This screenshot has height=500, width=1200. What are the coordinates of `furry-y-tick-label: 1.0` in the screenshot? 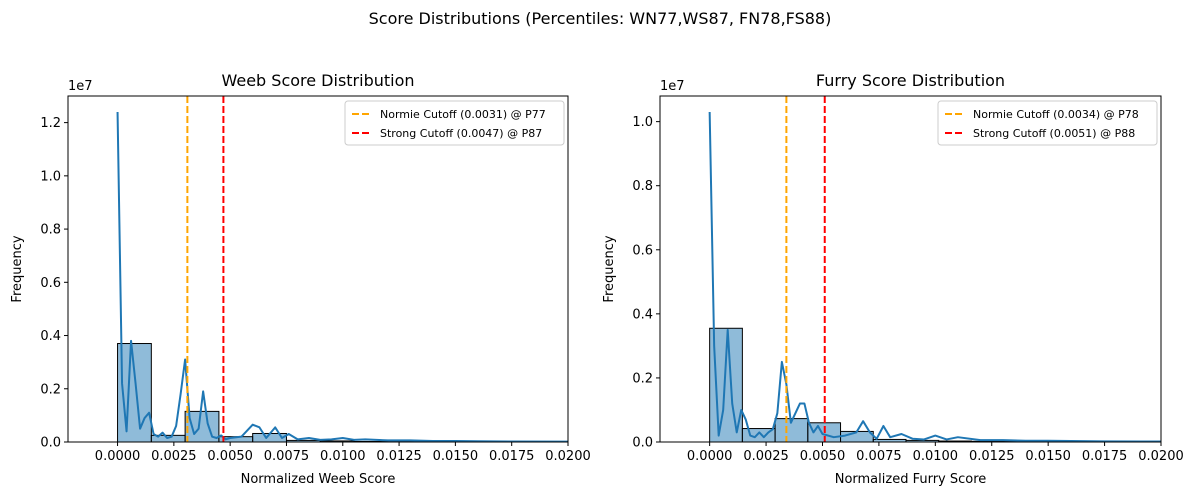 It's located at (642, 122).